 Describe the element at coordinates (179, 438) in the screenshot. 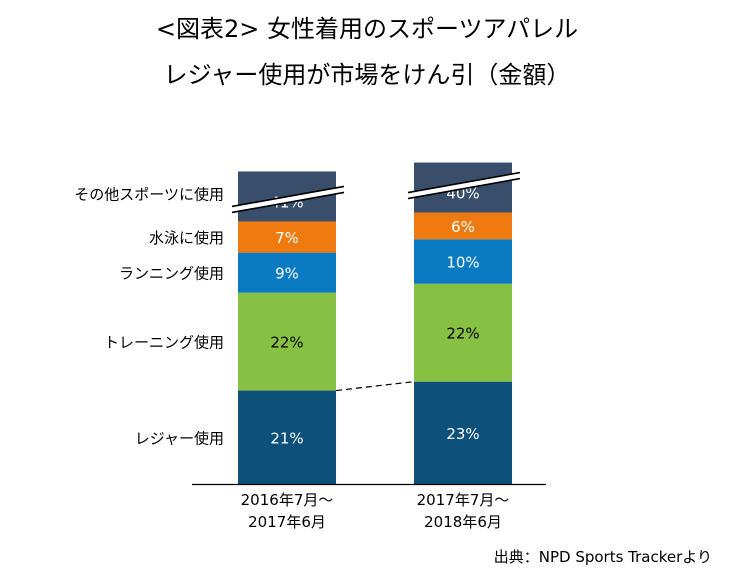

I see `series-label-1: レジャー使用` at that location.